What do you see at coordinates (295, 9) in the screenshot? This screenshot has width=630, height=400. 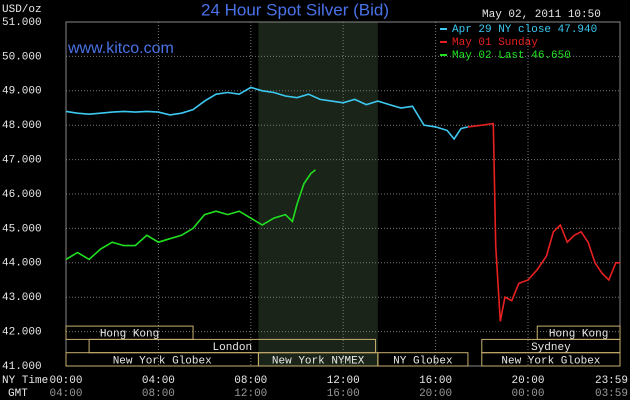 I see `chart-title: 24 Hour Spot Silver (Bid)` at bounding box center [295, 9].